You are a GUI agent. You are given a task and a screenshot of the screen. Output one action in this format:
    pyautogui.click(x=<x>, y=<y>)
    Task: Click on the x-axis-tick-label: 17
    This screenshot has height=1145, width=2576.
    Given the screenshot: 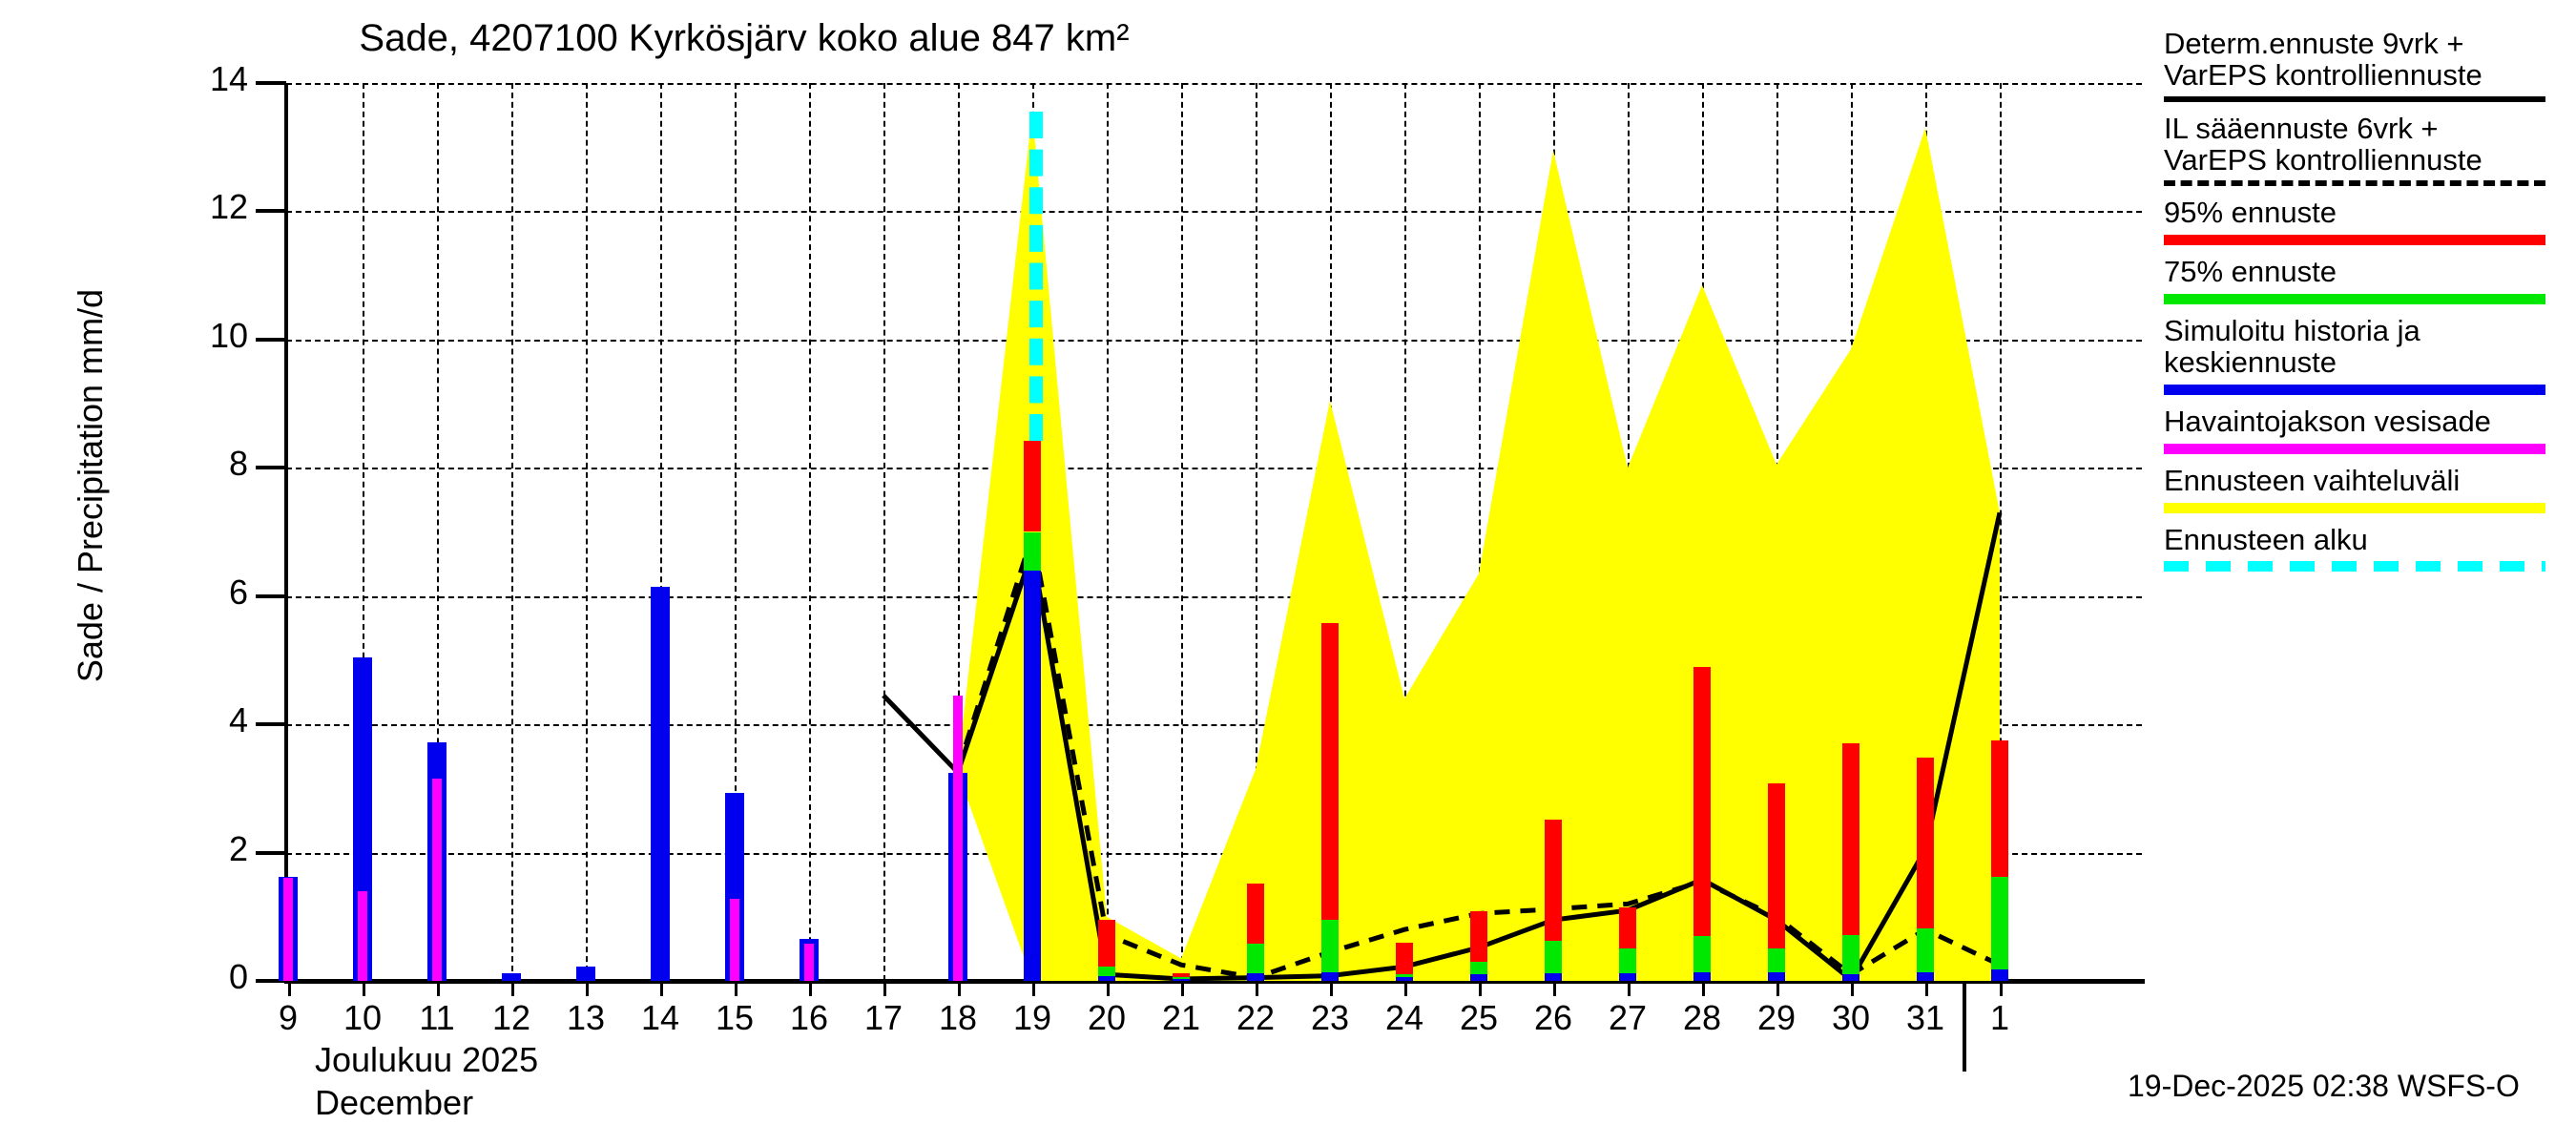 What is the action you would take?
    pyautogui.click(x=883, y=1018)
    